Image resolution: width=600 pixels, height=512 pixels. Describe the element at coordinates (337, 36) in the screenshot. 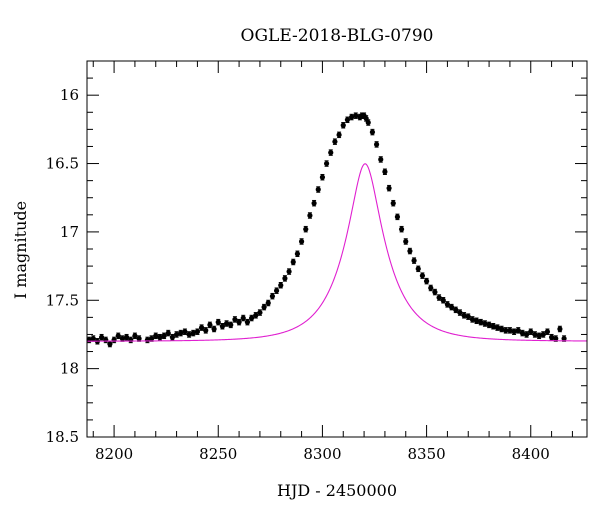

I see `chart-title: OGLE-2018-BLG-0790` at that location.